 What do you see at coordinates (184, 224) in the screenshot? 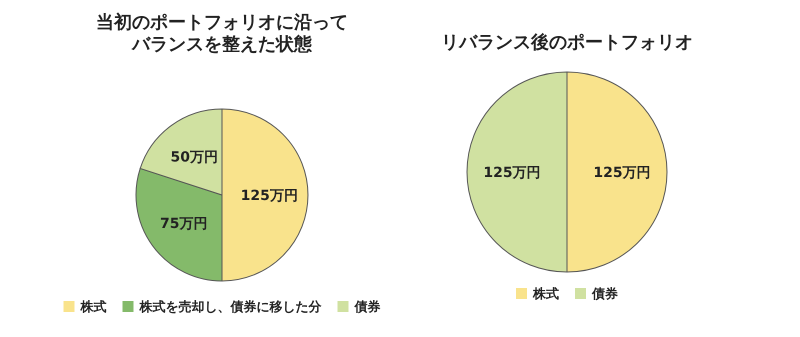
I see `data-label: 75万円` at bounding box center [184, 224].